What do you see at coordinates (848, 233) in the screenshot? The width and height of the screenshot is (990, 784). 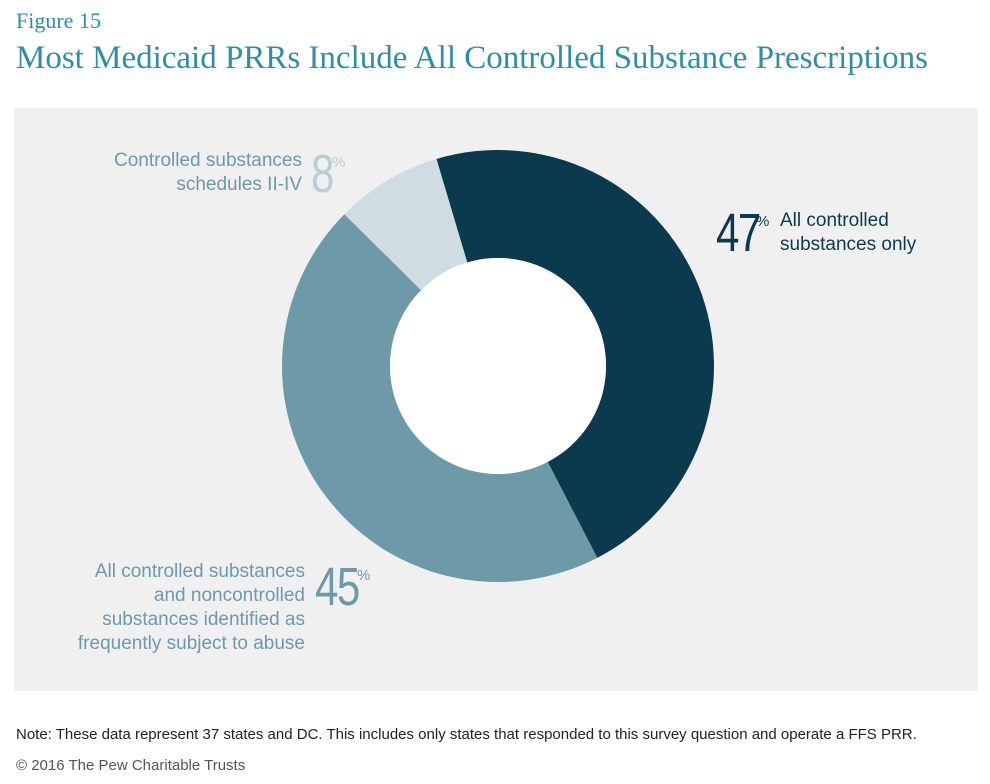 I see `slice-a-label: All controlled substances only` at bounding box center [848, 233].